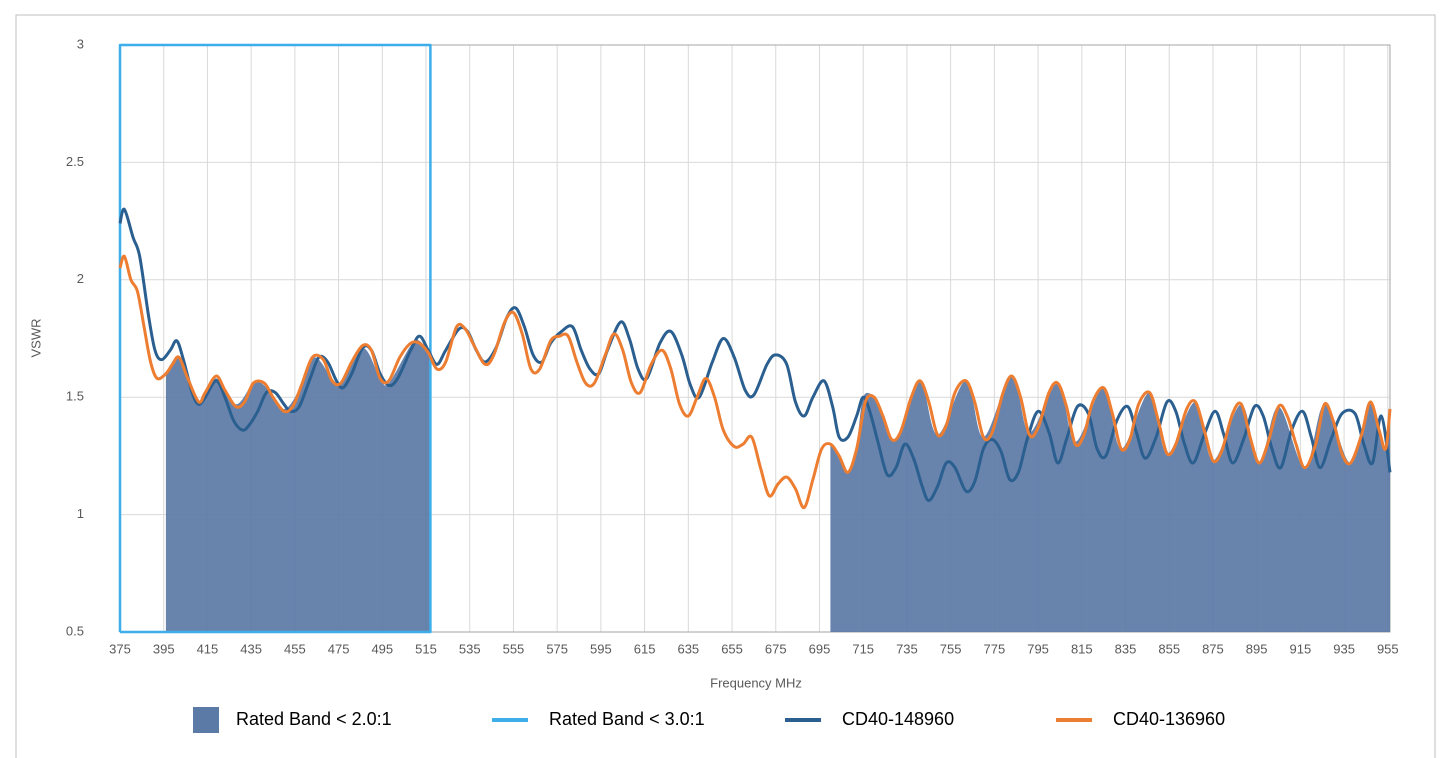 The height and width of the screenshot is (758, 1449). I want to click on legend-label: Rated Band < 3.0:1, so click(627, 719).